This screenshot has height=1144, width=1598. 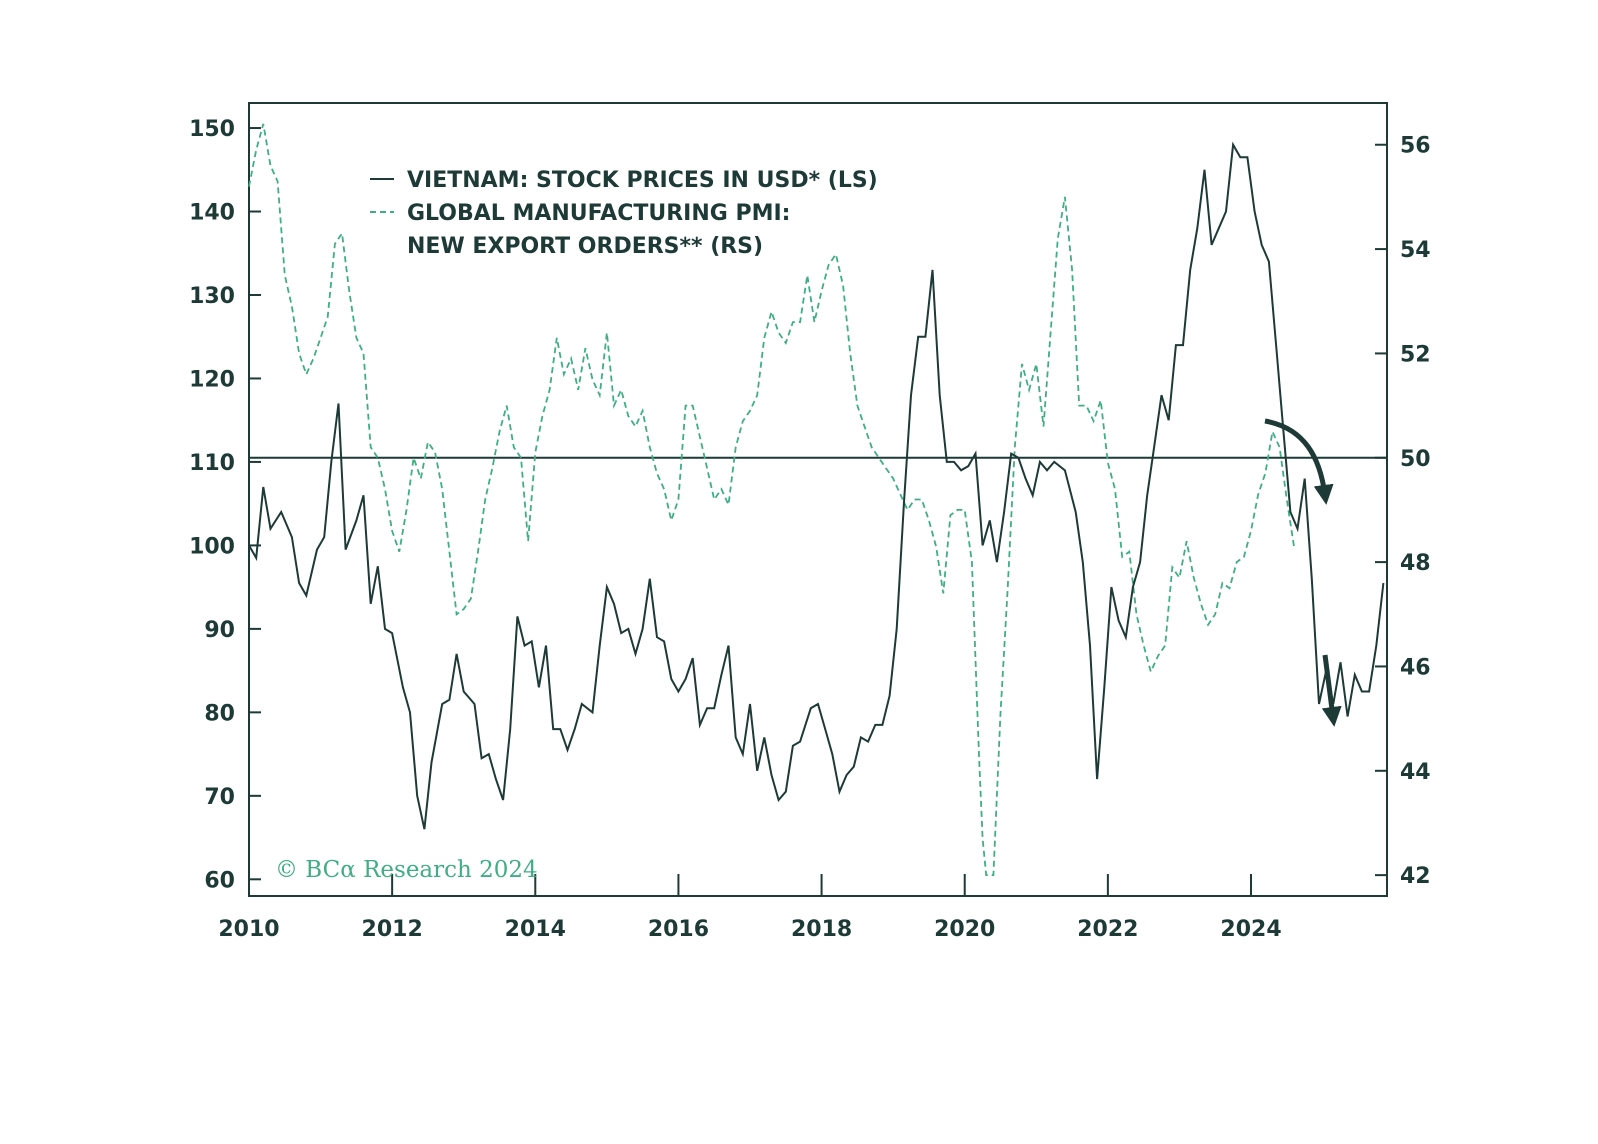 I want to click on y-right-tick-label-56: 56, so click(x=1415, y=146).